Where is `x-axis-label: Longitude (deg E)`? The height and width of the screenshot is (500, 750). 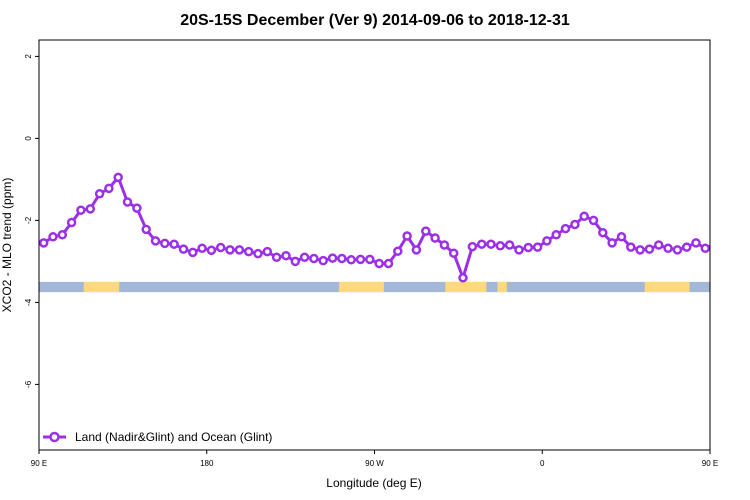 x-axis-label: Longitude (deg E) is located at coordinates (373, 483).